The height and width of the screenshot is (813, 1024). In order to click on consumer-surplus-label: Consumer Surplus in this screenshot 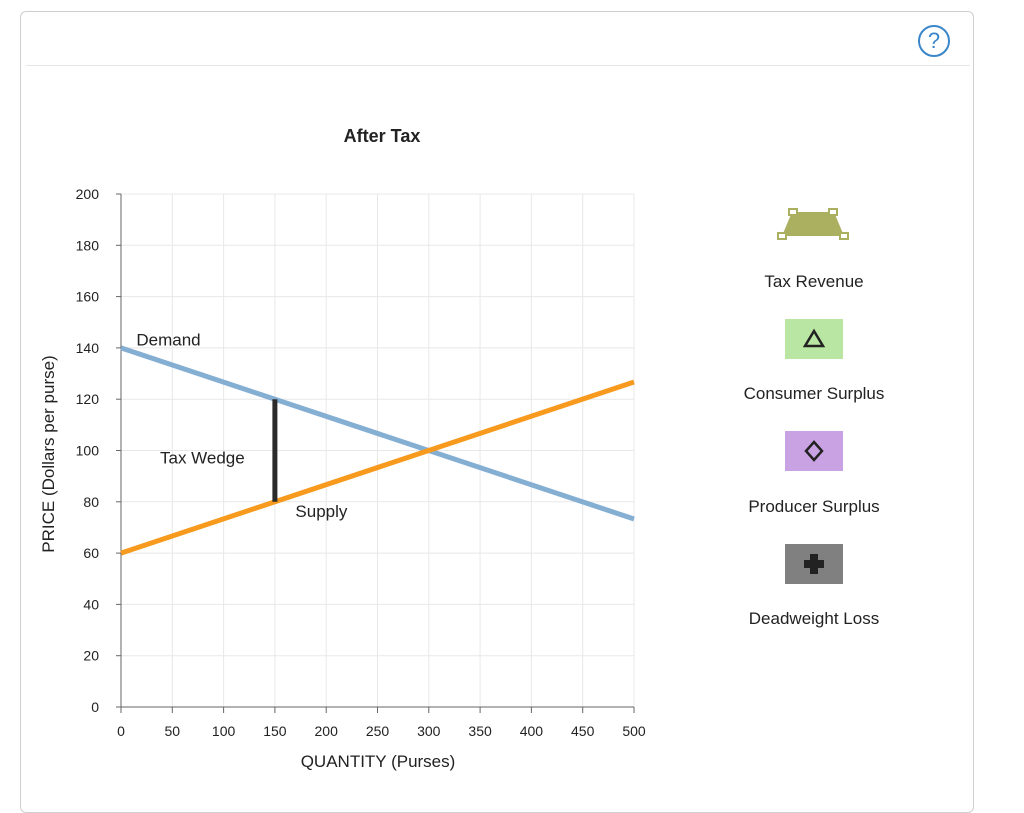, I will do `click(814, 393)`.